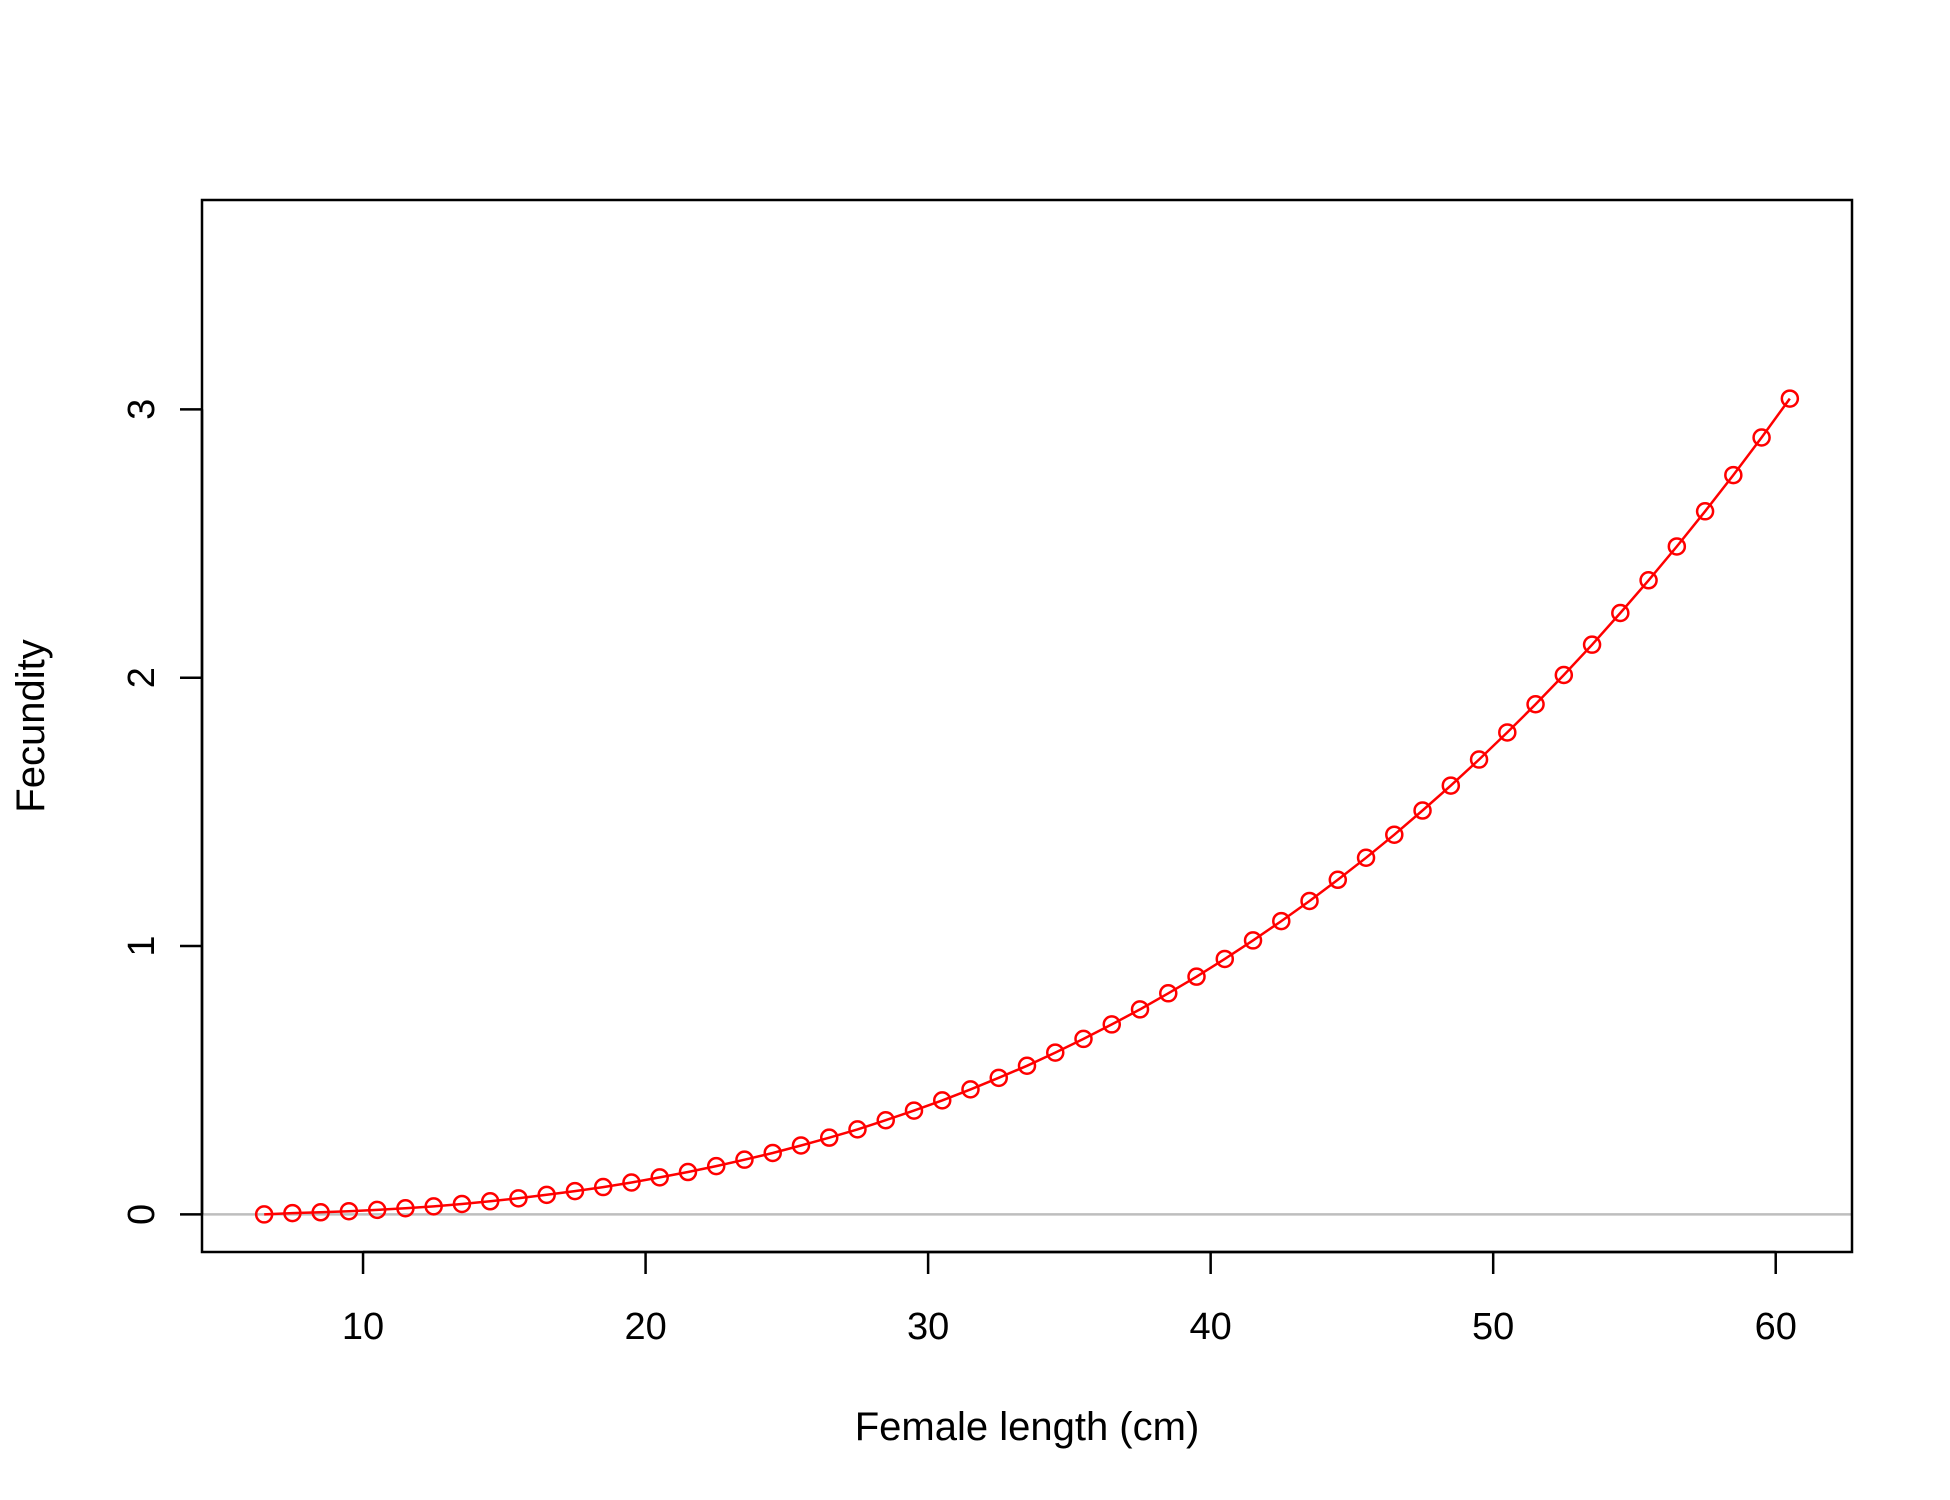 This screenshot has height=1500, width=1950. Describe the element at coordinates (1027, 1427) in the screenshot. I see `x-axis-label: Female length (cm)` at that location.